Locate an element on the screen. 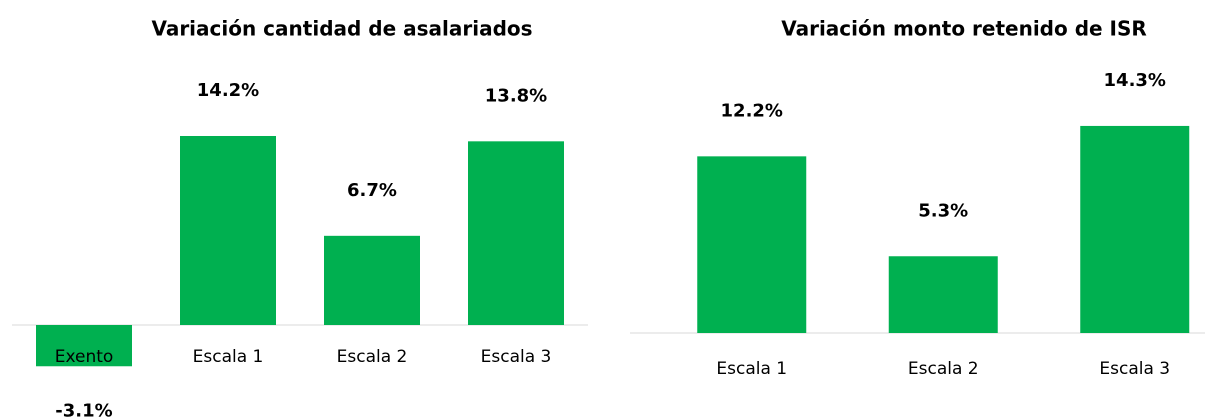  chart-title: Variación monto retenido de ISR is located at coordinates (964, 29).